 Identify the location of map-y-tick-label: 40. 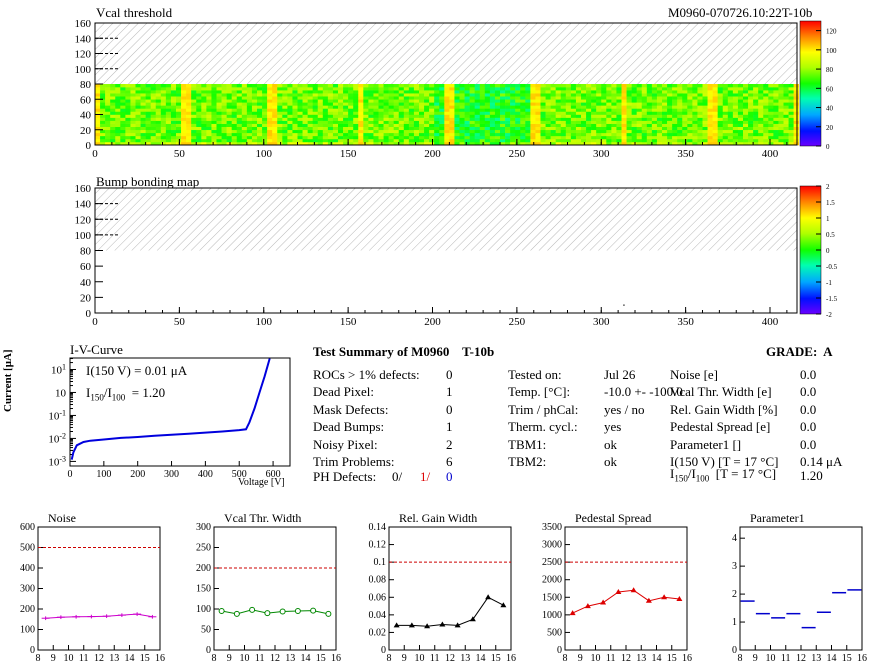
(86, 283).